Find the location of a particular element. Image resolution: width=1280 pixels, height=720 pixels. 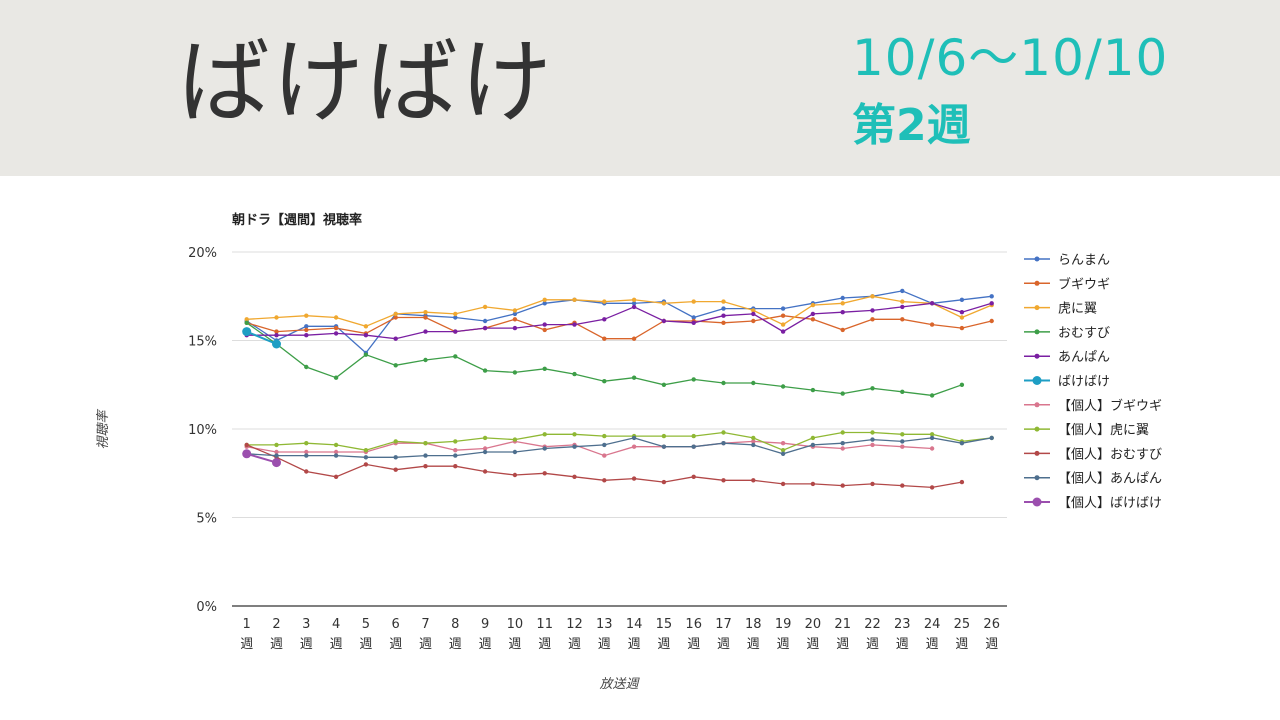

legend-item: 【個人】ばけばけ is located at coordinates (1093, 503).